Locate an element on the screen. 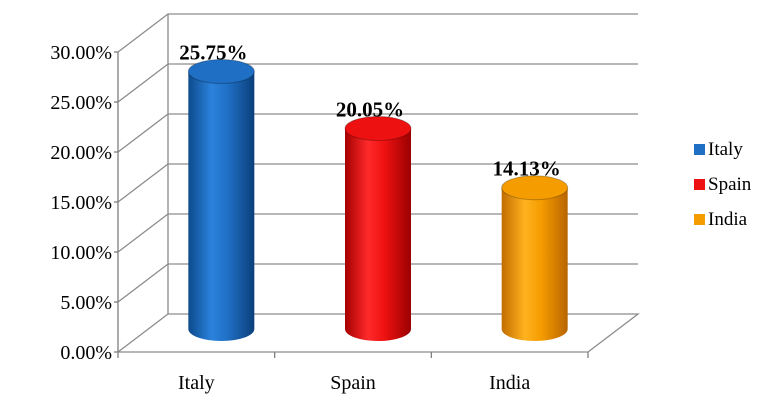 Image resolution: width=780 pixels, height=401 pixels. x-axis-tick-labels: Italy Spain India is located at coordinates (354, 383).